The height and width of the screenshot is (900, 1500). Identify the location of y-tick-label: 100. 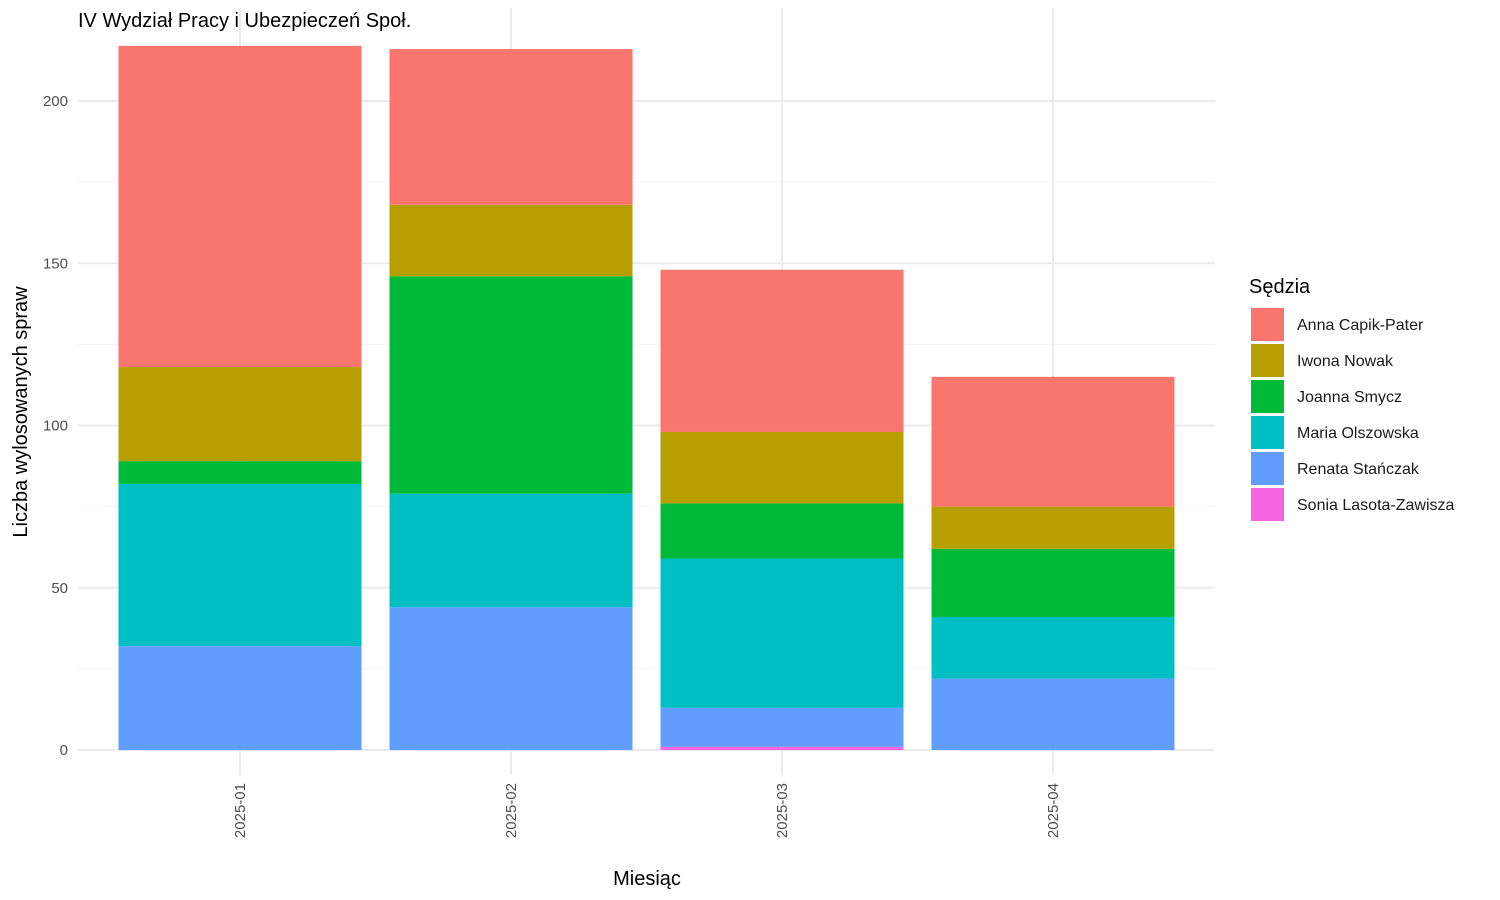
(55, 426).